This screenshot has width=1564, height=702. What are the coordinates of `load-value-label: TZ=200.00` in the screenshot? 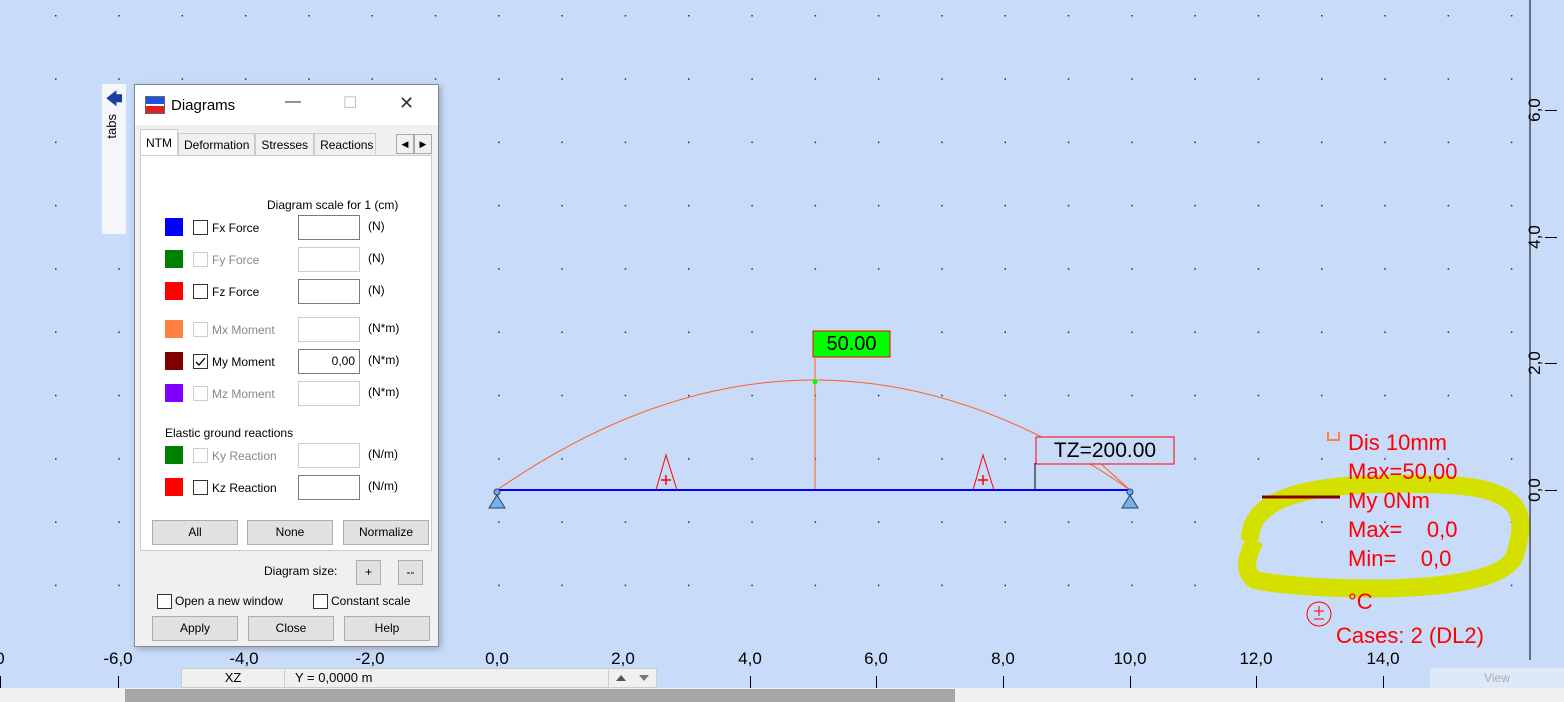 It's located at (1105, 450).